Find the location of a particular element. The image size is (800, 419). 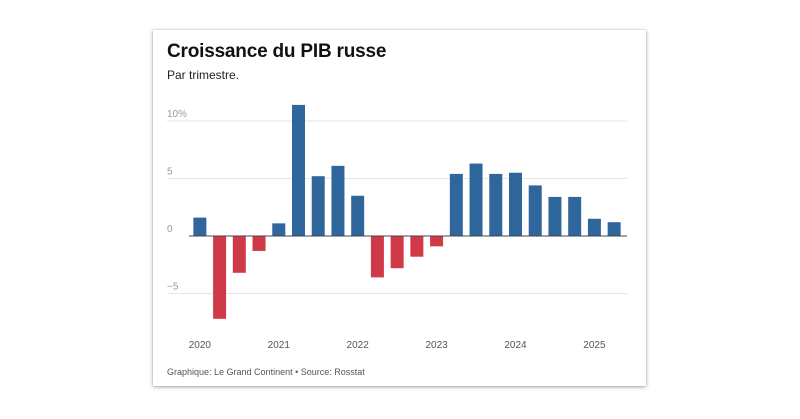

x-tick-label: 2024 is located at coordinates (515, 345).